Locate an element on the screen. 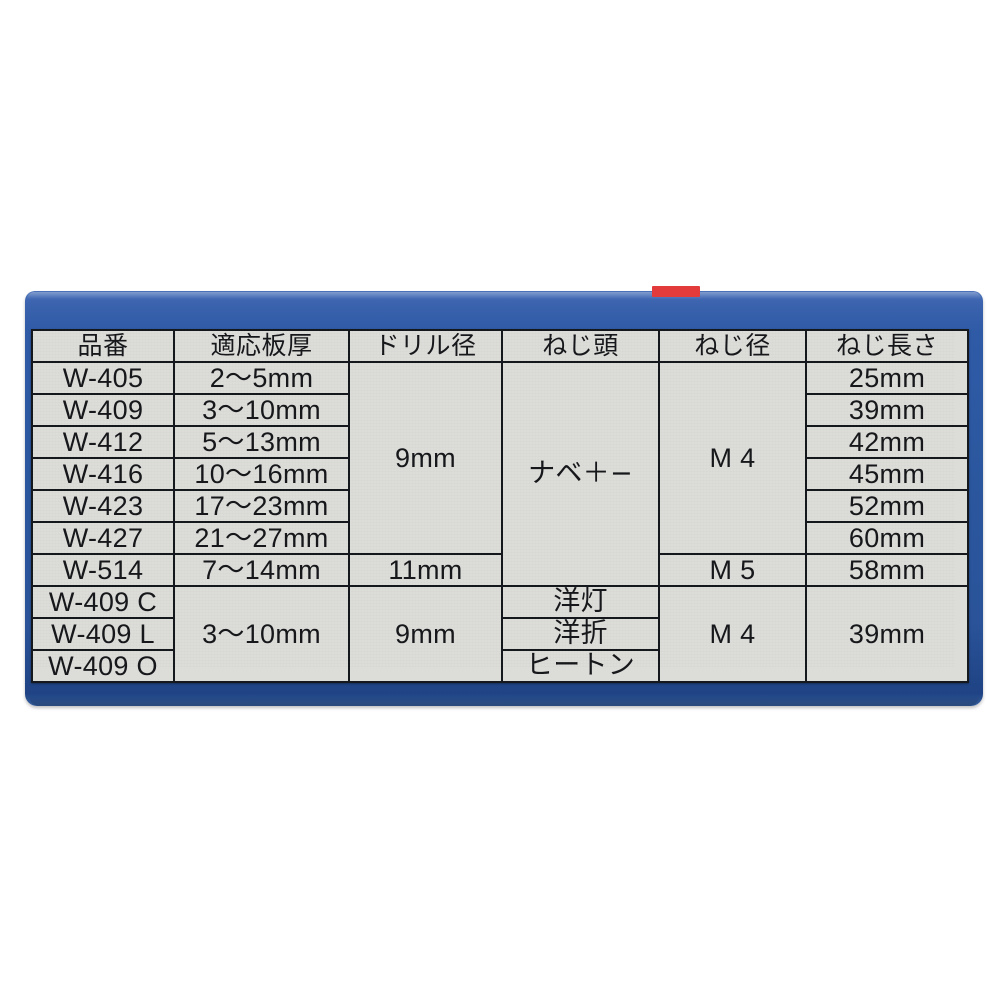 The width and height of the screenshot is (1000, 1000). cell-screw-length: 39mm is located at coordinates (887, 410).